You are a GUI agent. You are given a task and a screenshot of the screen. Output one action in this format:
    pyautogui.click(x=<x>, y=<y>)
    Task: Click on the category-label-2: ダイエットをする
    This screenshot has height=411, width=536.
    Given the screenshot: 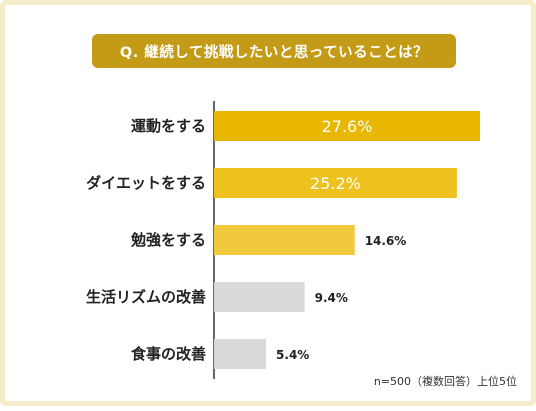 What is the action you would take?
    pyautogui.click(x=146, y=183)
    